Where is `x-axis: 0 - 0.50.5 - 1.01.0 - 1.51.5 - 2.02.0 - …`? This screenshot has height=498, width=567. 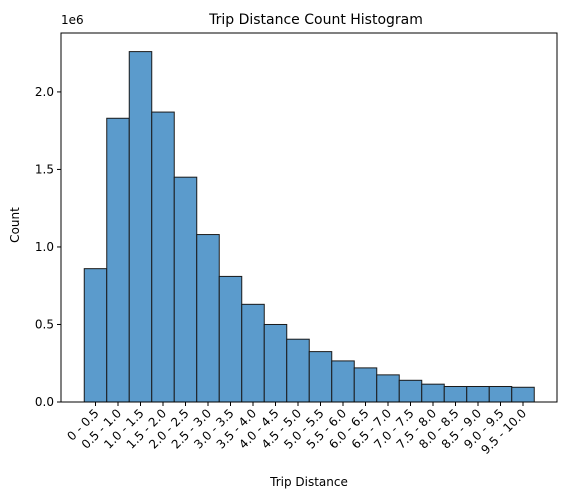 x-axis: 0 - 0.50.5 - 1.01.0 - 1.51.5 - 2.02.0 - … is located at coordinates (296, 429).